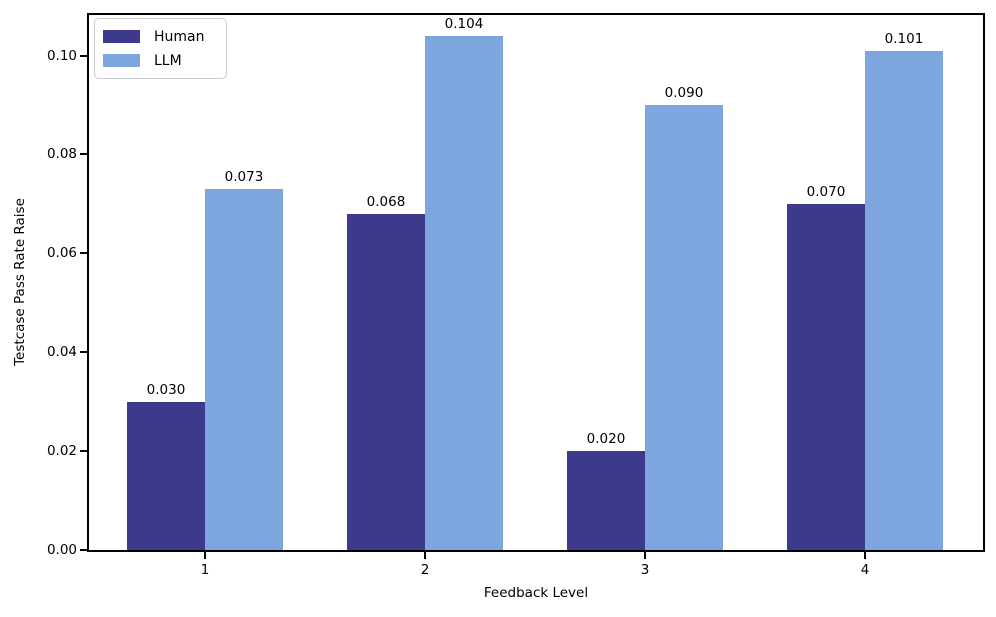  What do you see at coordinates (61, 451) in the screenshot?
I see `y-tick-label: 0.02` at bounding box center [61, 451].